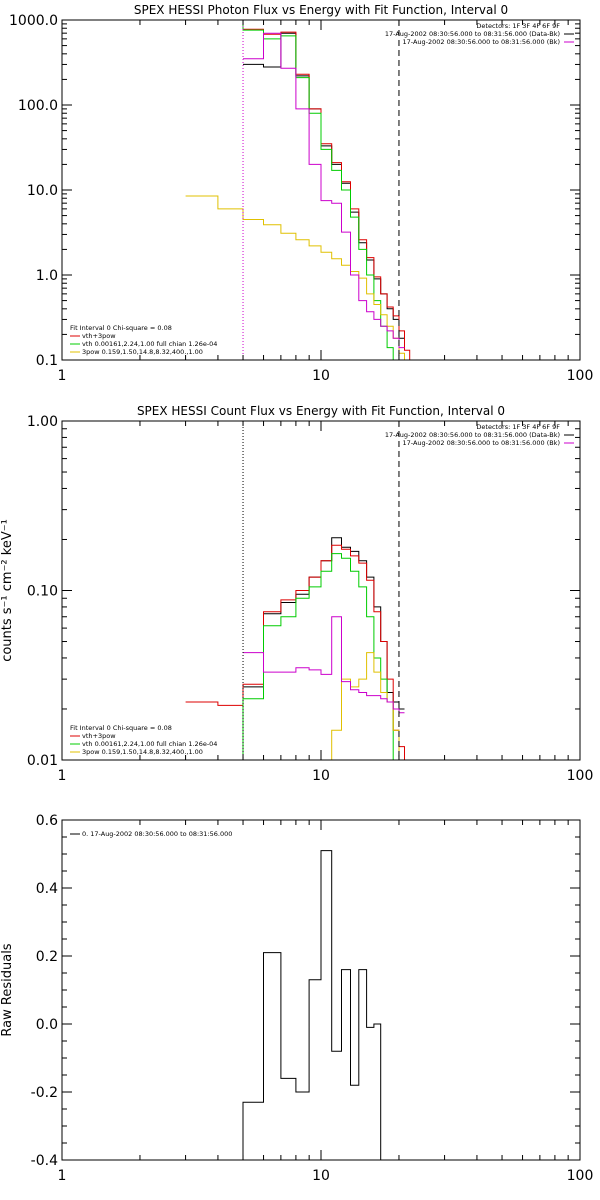  What do you see at coordinates (47, 1025) in the screenshot?
I see `y-tick-label: 0.0` at bounding box center [47, 1025].